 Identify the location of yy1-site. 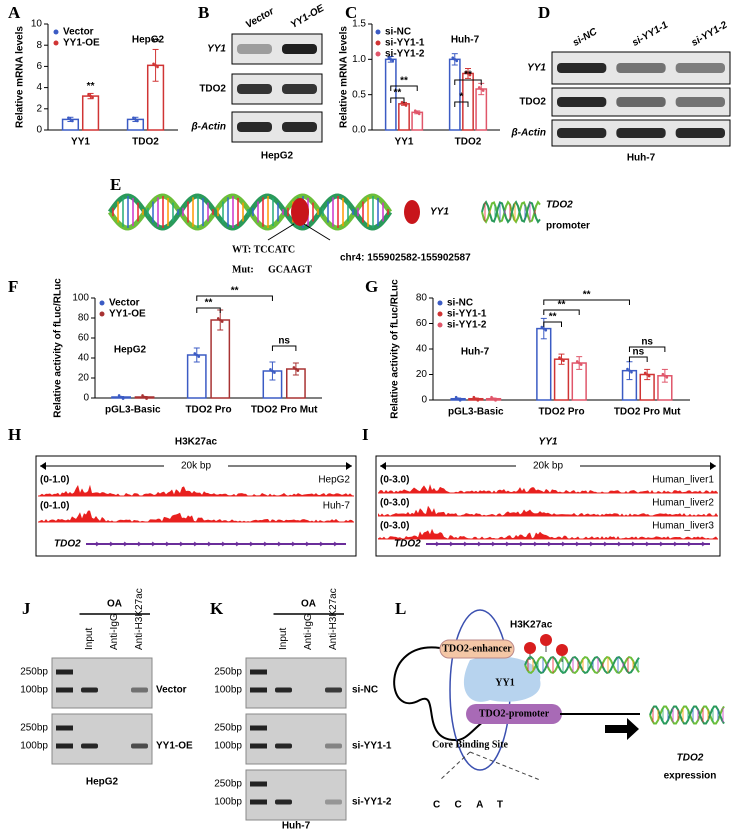
(300, 212).